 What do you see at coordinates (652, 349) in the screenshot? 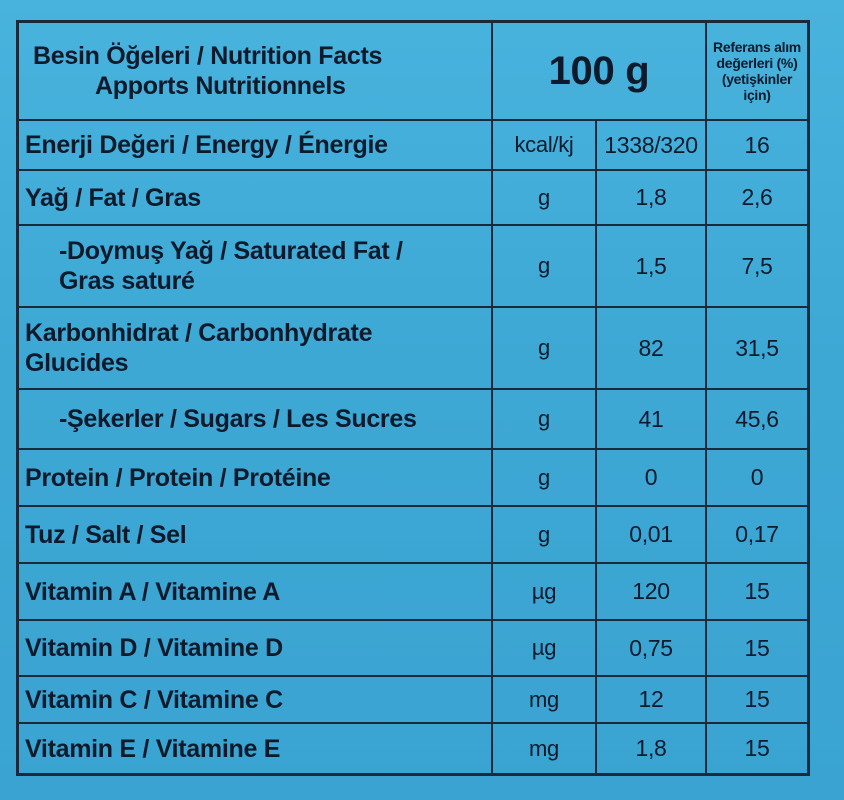
I see `row-amount-carbohydrate: 82` at bounding box center [652, 349].